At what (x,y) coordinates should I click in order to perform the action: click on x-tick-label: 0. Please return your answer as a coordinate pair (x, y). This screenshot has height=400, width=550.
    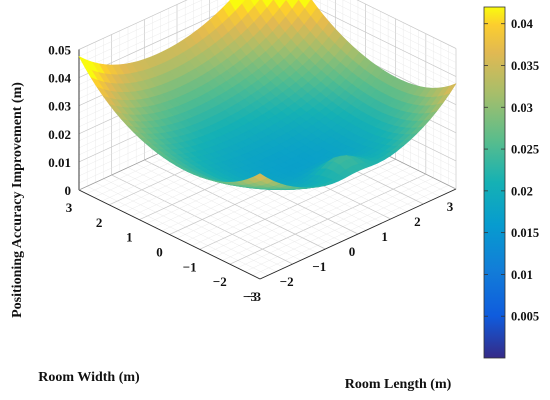
    Looking at the image, I should click on (352, 251).